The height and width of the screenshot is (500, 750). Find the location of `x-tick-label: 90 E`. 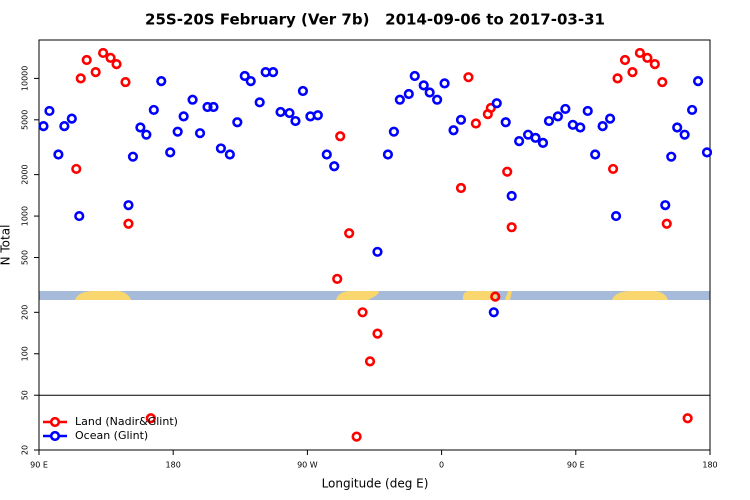

x-tick-label: 90 E is located at coordinates (39, 465).